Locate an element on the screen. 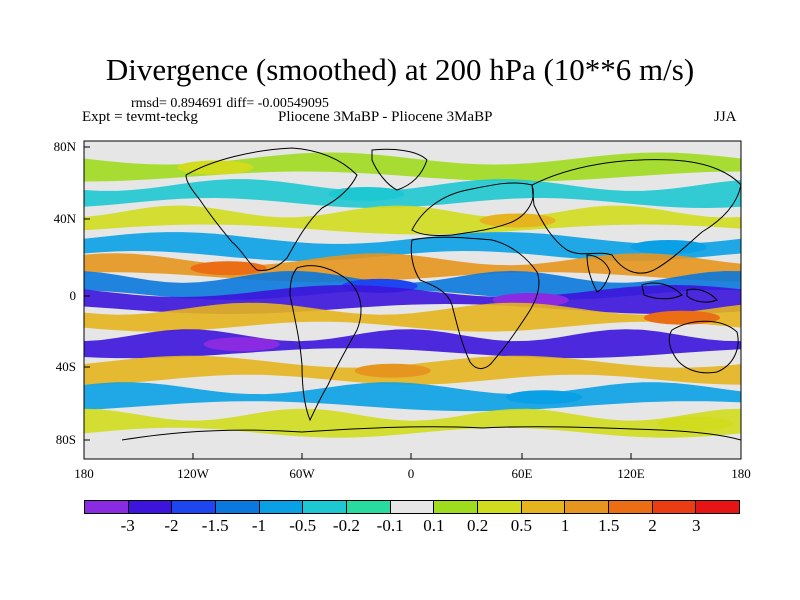 The height and width of the screenshot is (600, 800). experiment-label: Expt = tevmt-teckg is located at coordinates (140, 117).